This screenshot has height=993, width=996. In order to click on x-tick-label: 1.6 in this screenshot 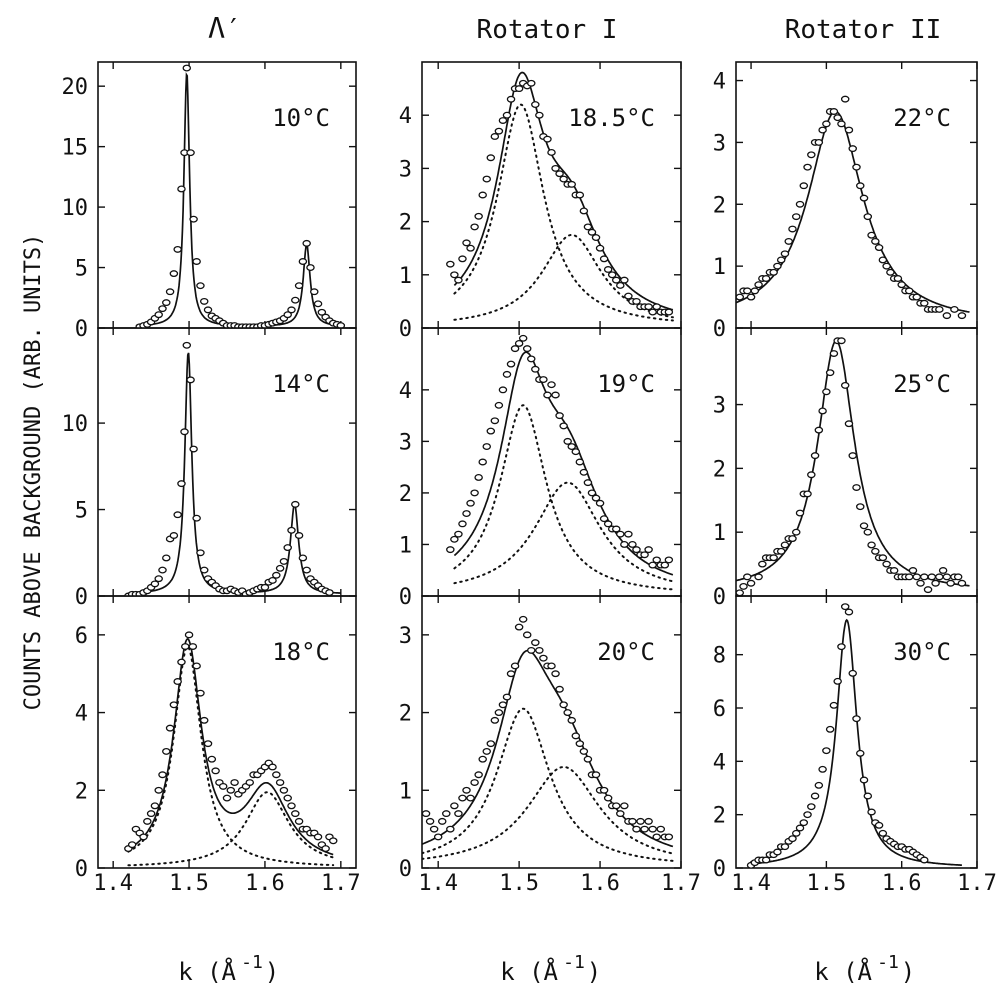, I will do `click(600, 883)`.